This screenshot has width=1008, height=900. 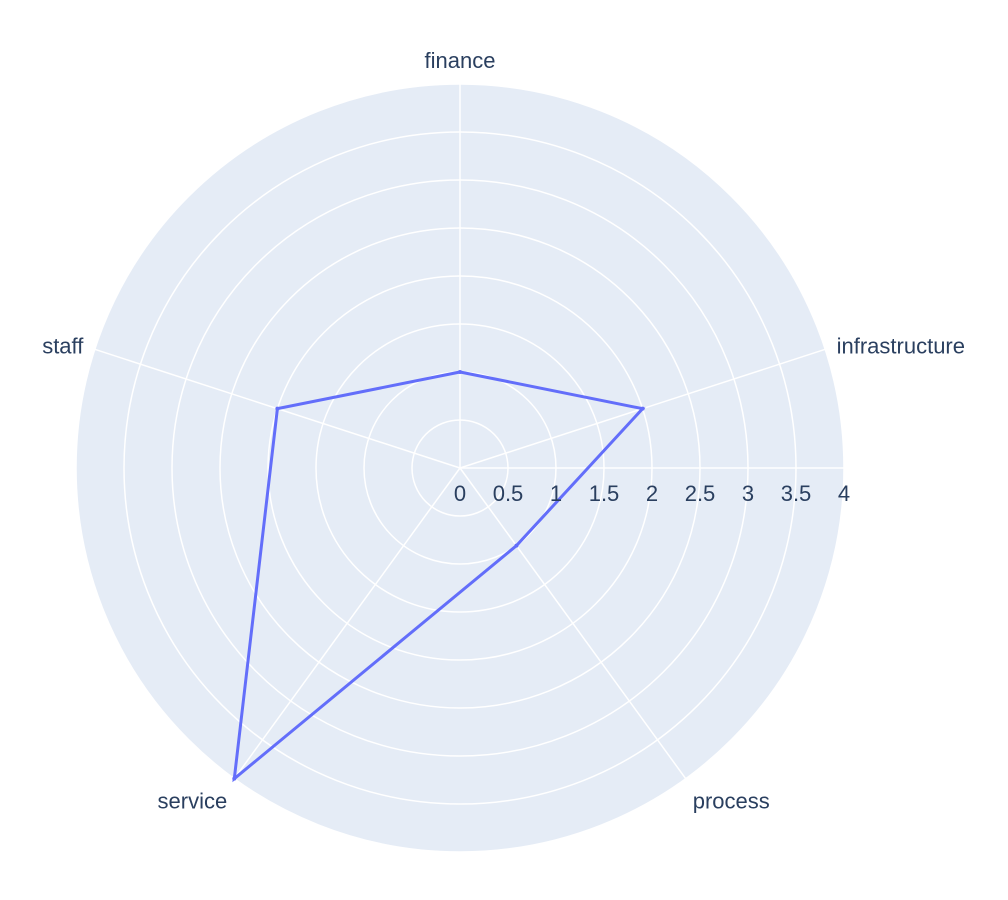 I want to click on data-point-staff, so click(x=277, y=408).